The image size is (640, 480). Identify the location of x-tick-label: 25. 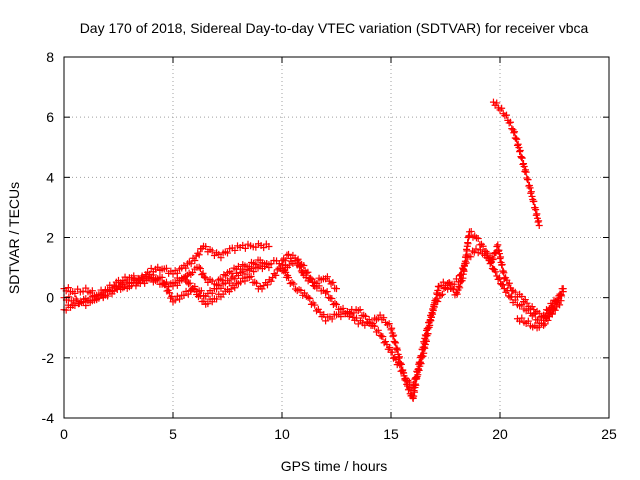
(609, 434).